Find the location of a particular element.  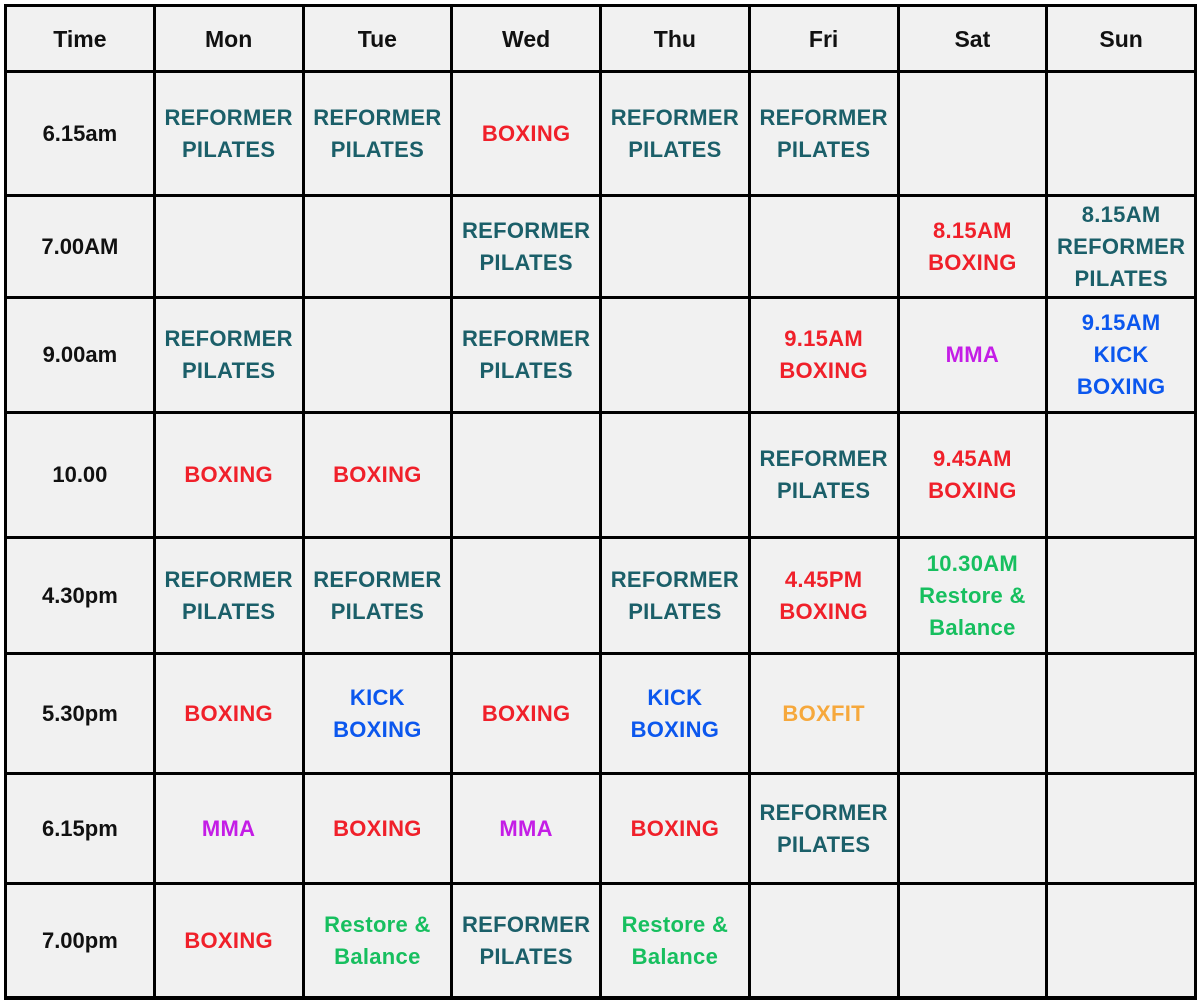

class-label-line: 8.15AM is located at coordinates (972, 230).